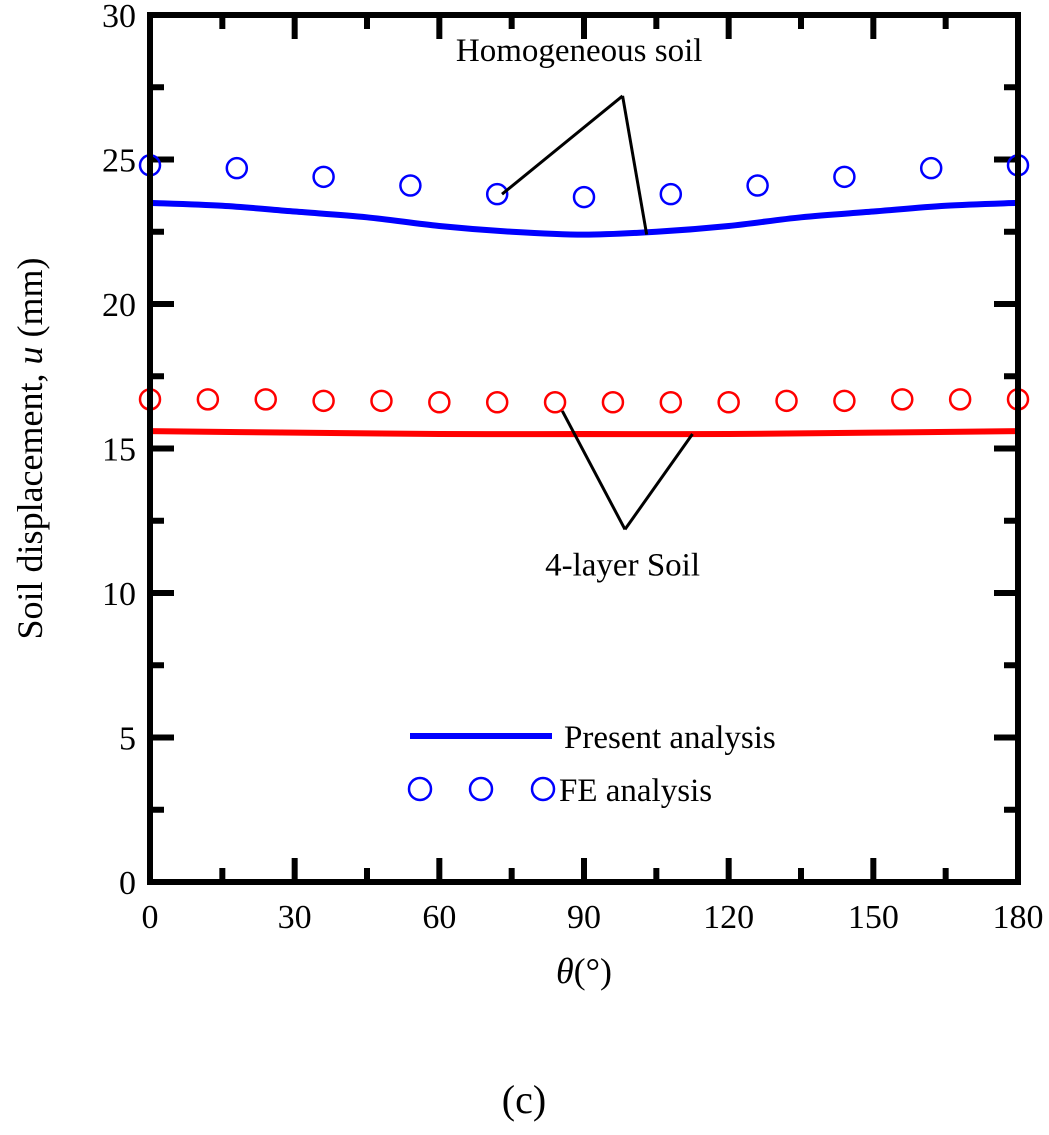 Image resolution: width=1049 pixels, height=1135 pixels. What do you see at coordinates (524, 1099) in the screenshot?
I see `panel-label: (c)` at bounding box center [524, 1099].